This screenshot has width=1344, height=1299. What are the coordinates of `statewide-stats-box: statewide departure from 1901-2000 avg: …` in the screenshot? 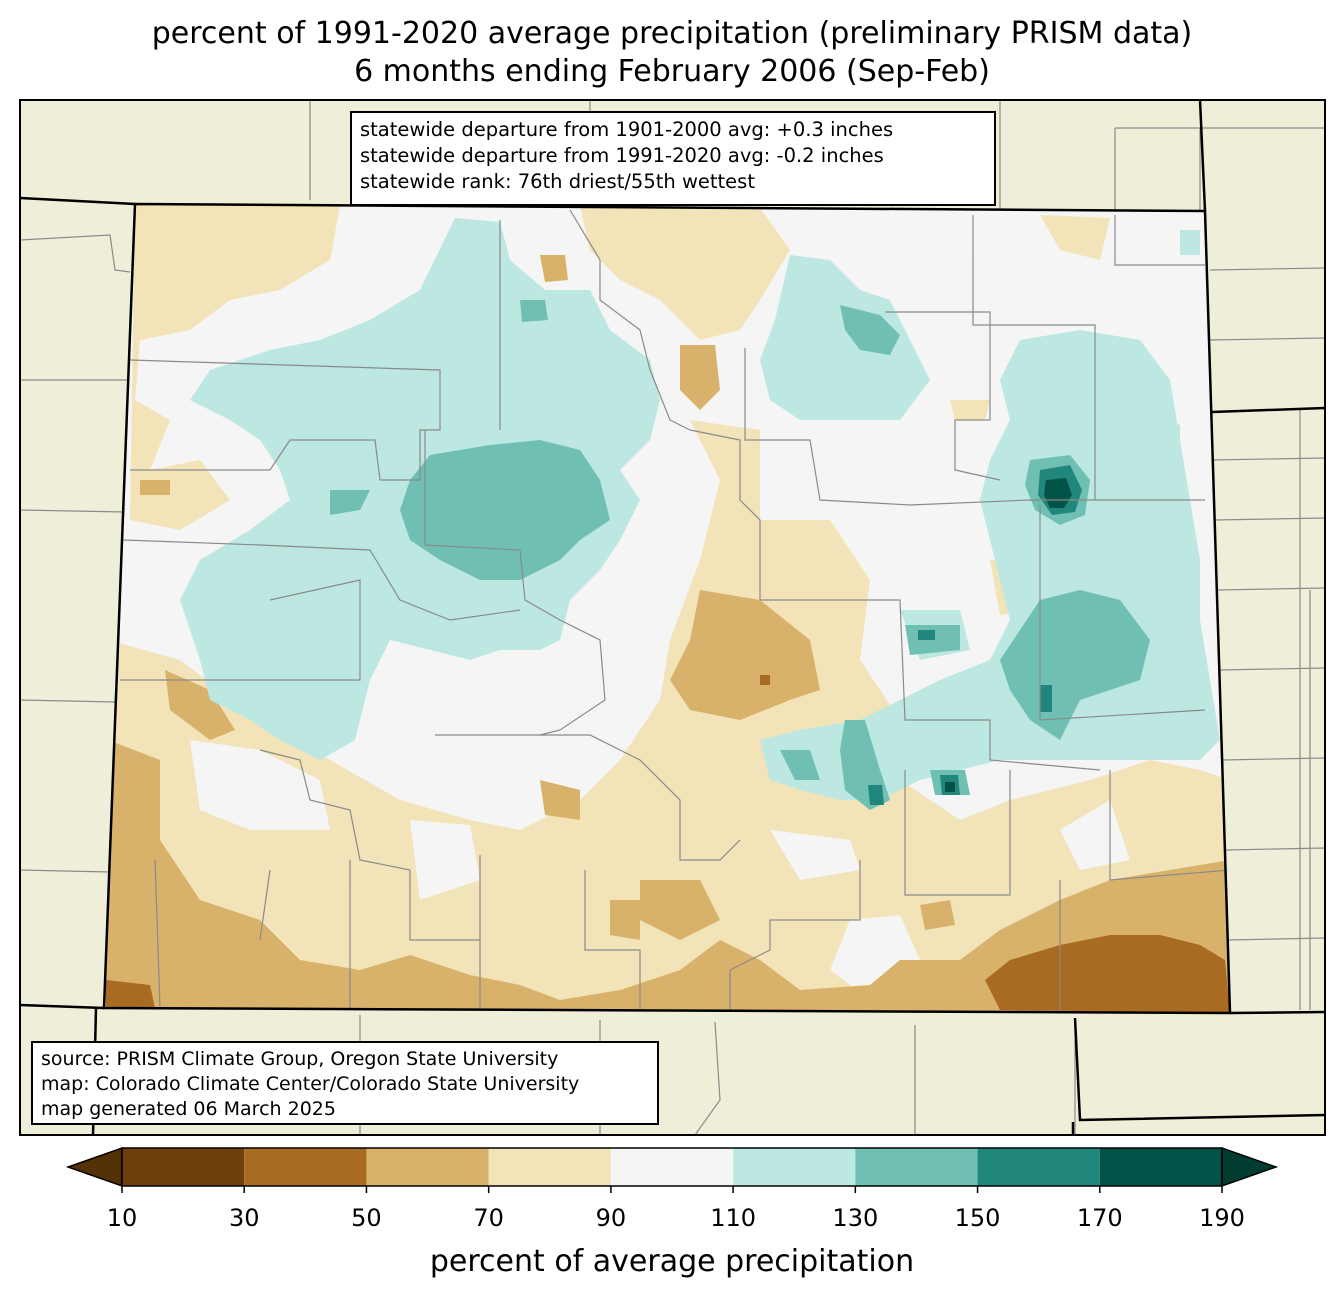 It's located at (673, 158).